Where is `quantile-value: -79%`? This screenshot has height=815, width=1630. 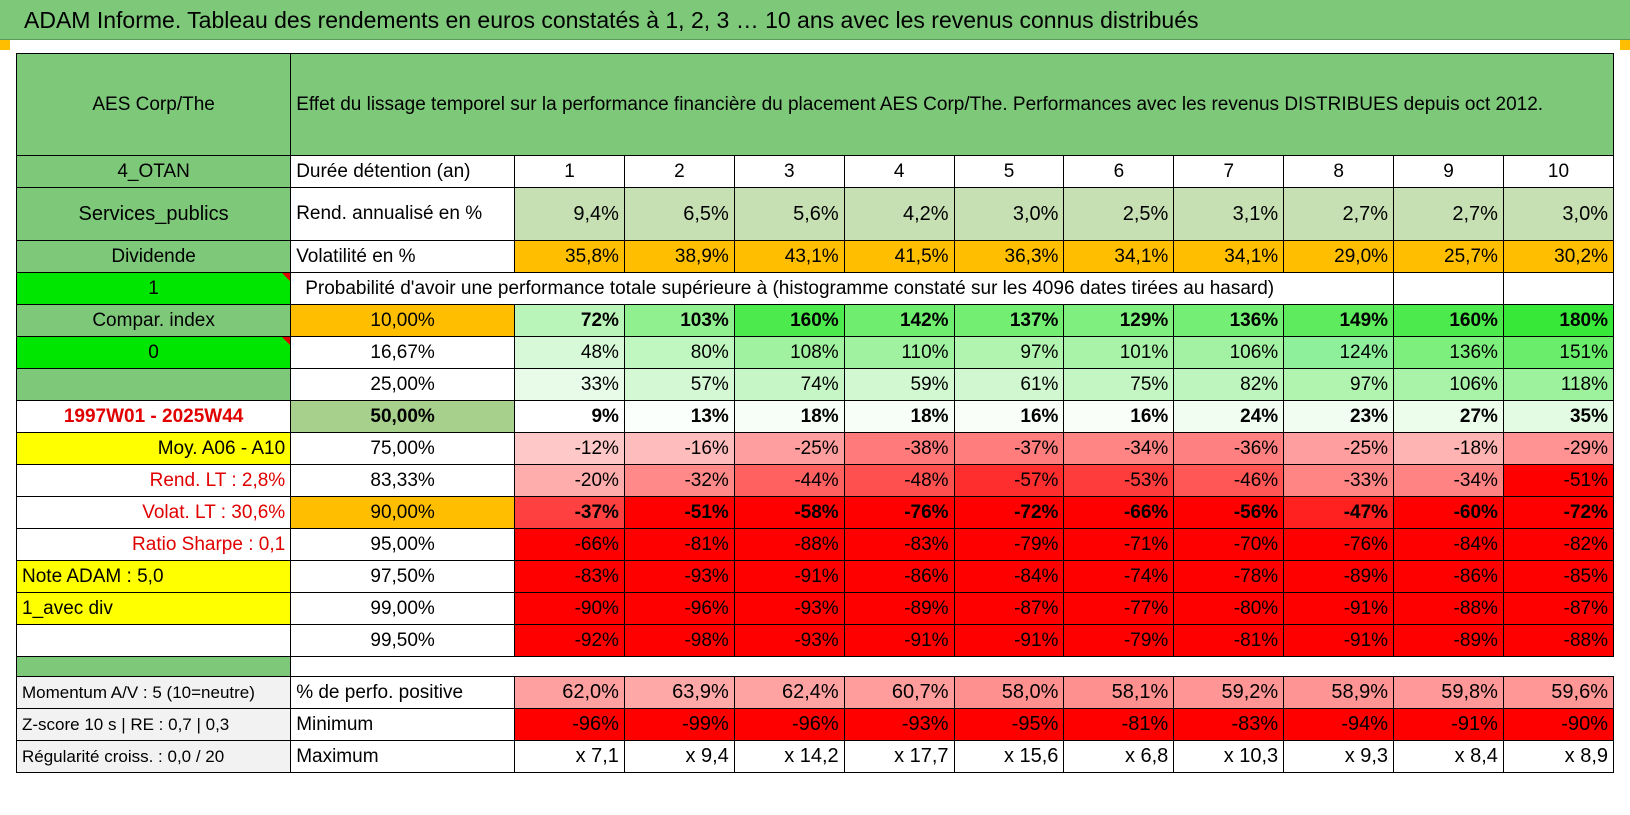 quantile-value: -79% is located at coordinates (1119, 640).